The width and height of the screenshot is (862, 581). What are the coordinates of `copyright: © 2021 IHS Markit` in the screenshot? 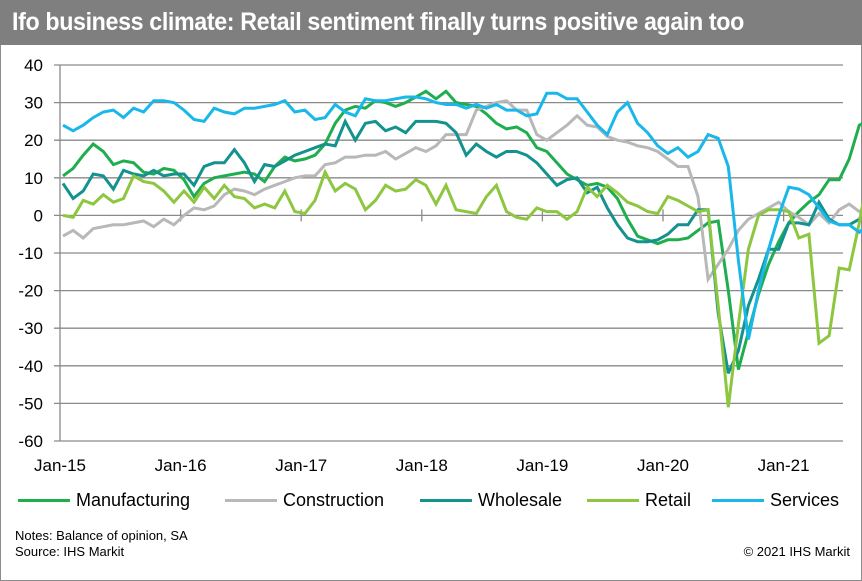 It's located at (796, 551).